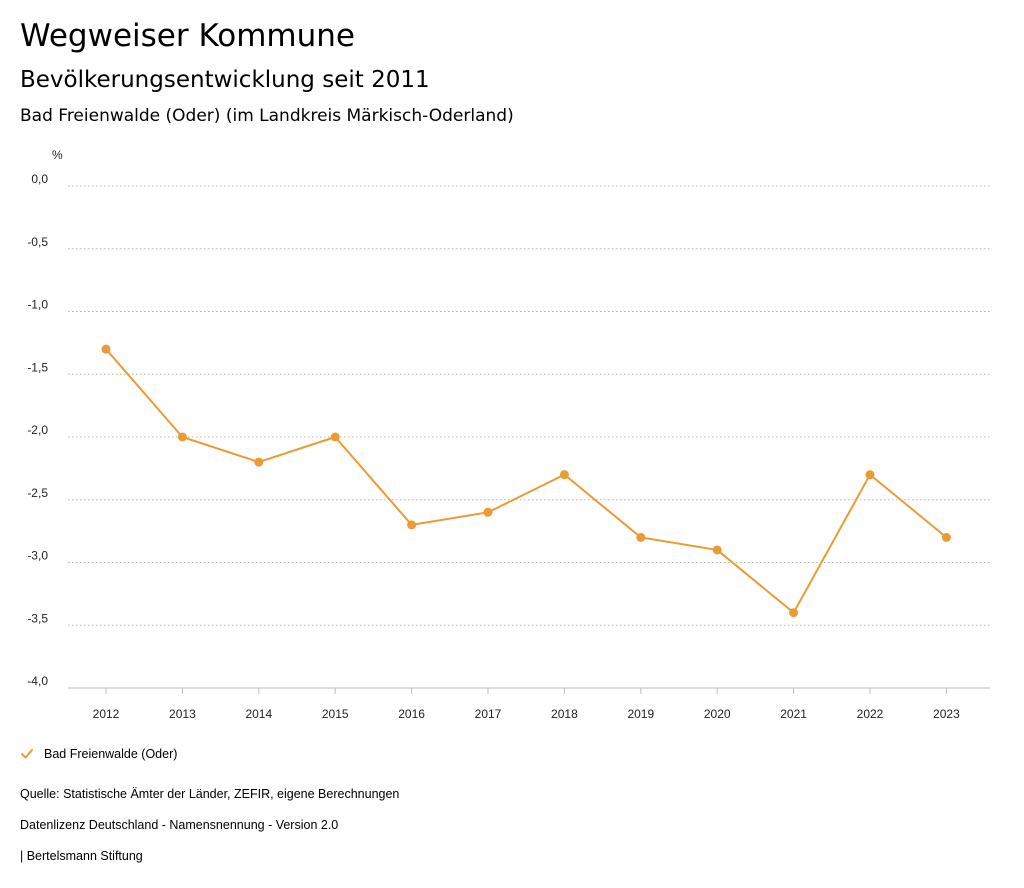 This screenshot has width=1024, height=888. I want to click on publisher-note: | Bertelsmann Stiftung, so click(81, 856).